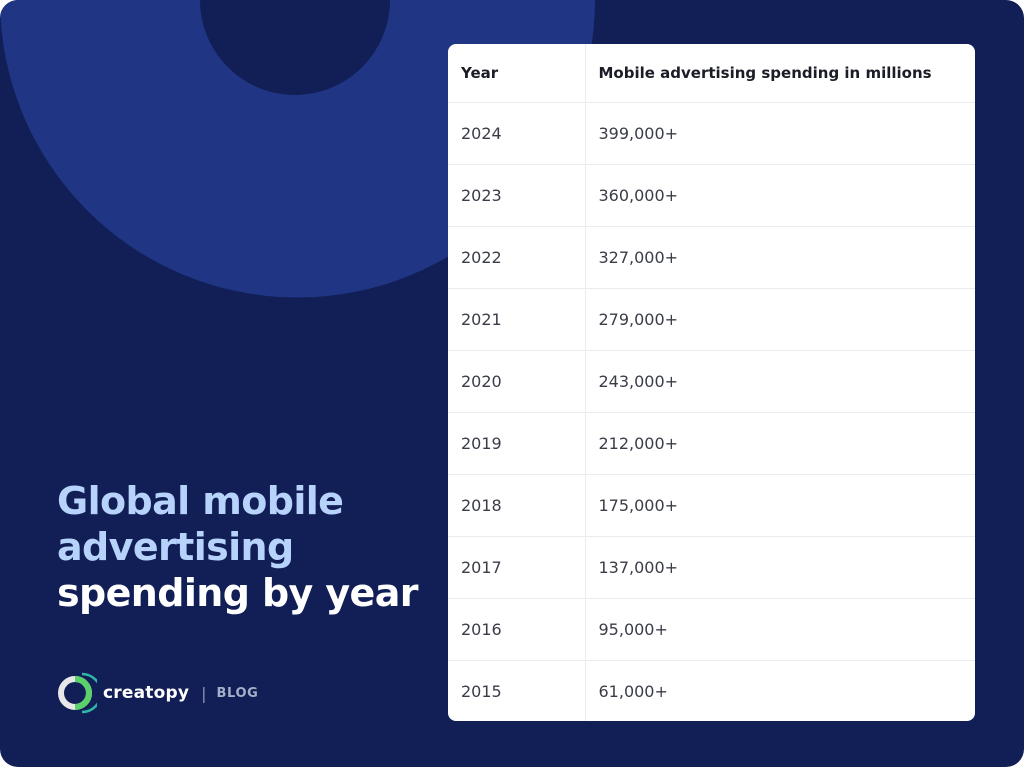 The height and width of the screenshot is (767, 1024). Describe the element at coordinates (780, 443) in the screenshot. I see `spending-cell: 212,000+` at that location.